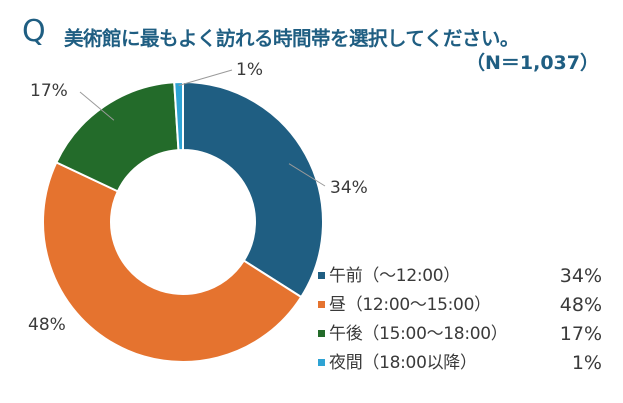  What do you see at coordinates (291, 38) in the screenshot?
I see `chart-title: 美術館に最もよく訪れる時間帯を選択してください。` at bounding box center [291, 38].